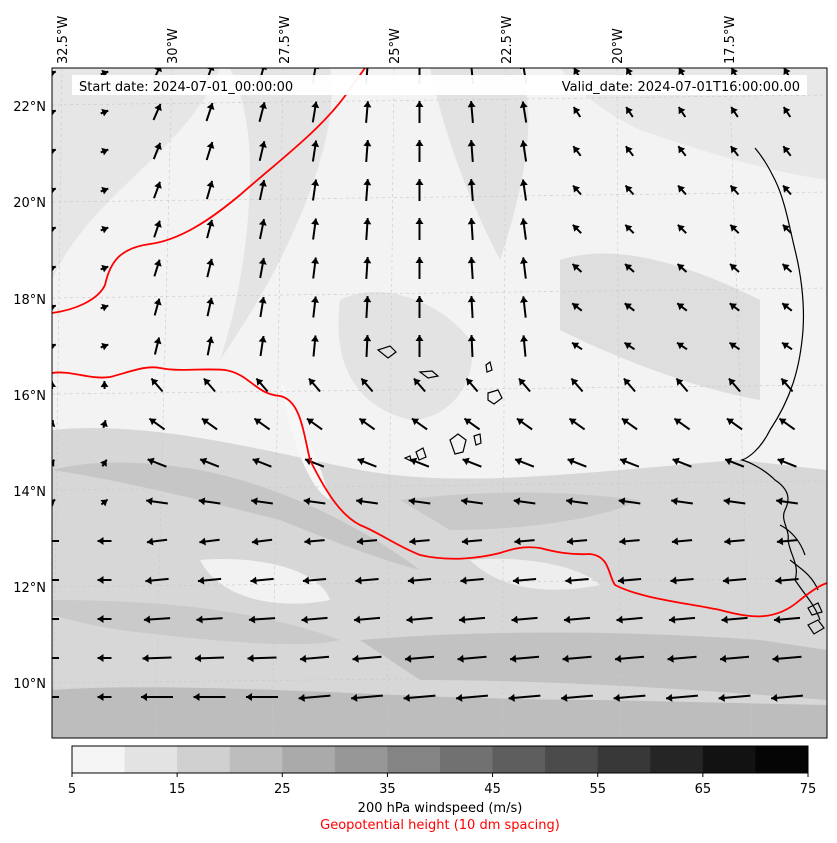  I want to click on colorbar-ticks: 5 15 25 35 45 55 65 75, so click(442, 785).